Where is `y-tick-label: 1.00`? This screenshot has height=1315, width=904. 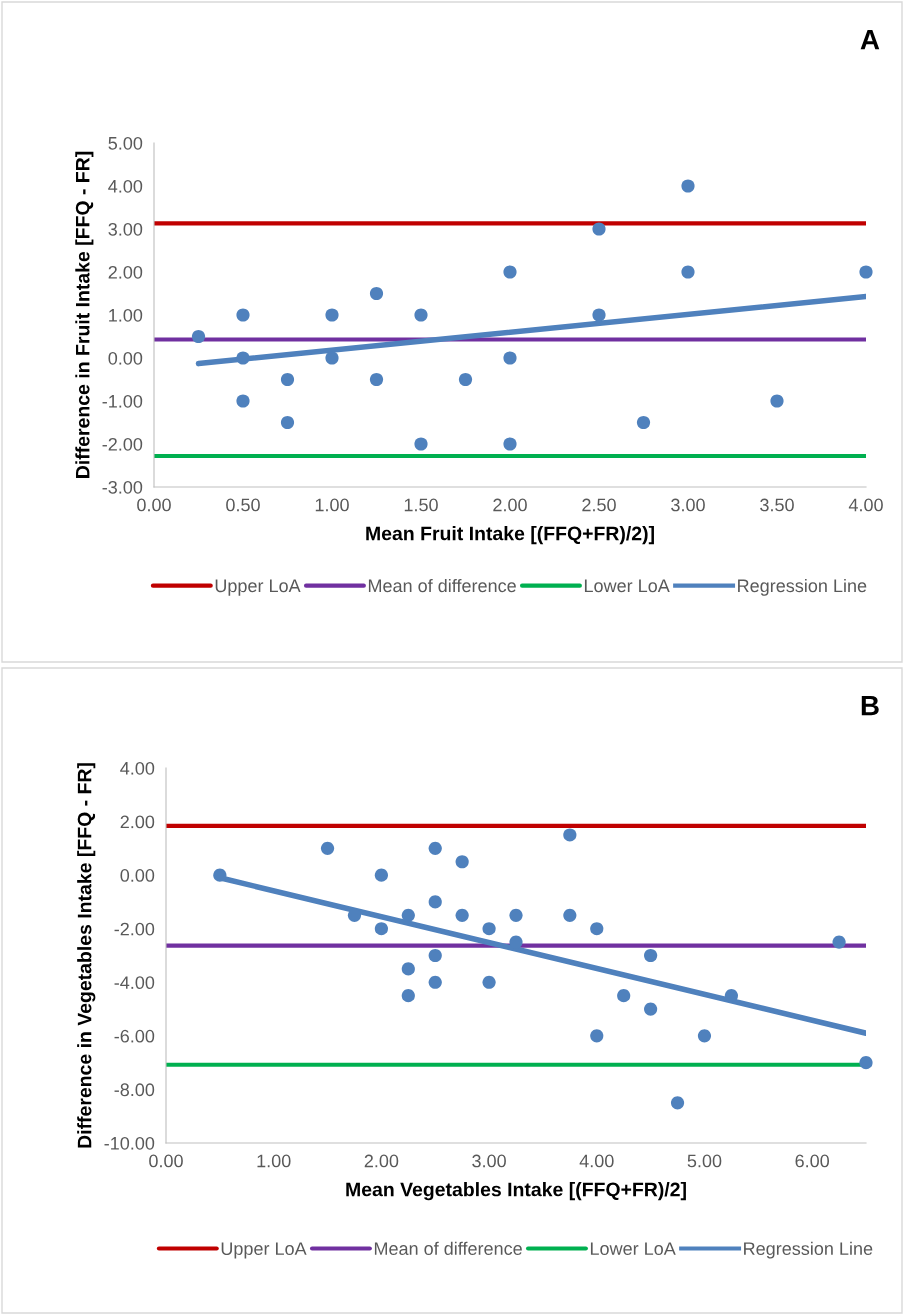
y-tick-label: 1.00 is located at coordinates (126, 315).